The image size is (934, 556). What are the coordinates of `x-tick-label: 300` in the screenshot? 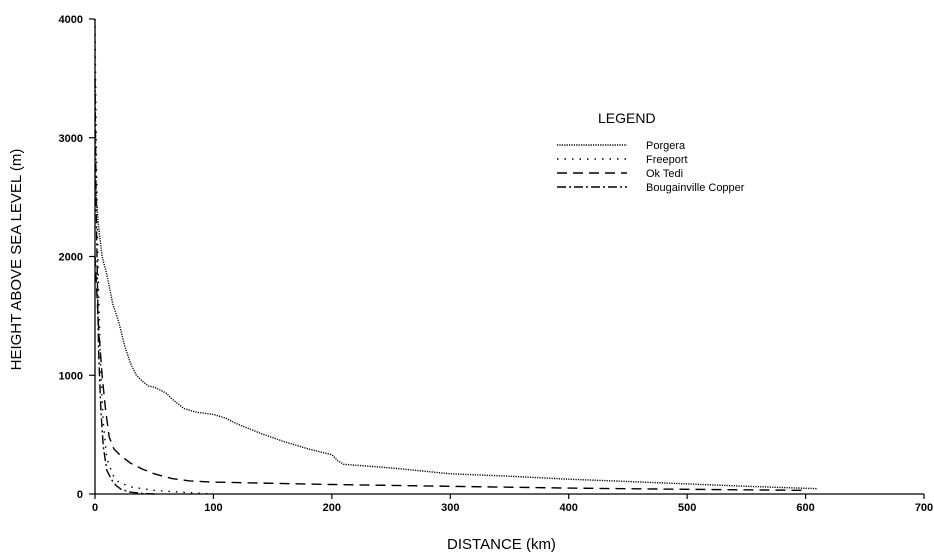 It's located at (450, 508).